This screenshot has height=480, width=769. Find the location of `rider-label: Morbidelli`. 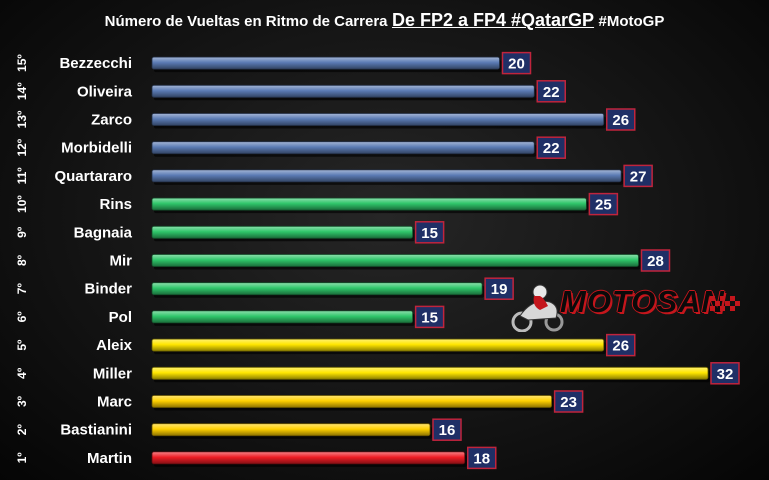

rider-label: Morbidelli is located at coordinates (96, 148).